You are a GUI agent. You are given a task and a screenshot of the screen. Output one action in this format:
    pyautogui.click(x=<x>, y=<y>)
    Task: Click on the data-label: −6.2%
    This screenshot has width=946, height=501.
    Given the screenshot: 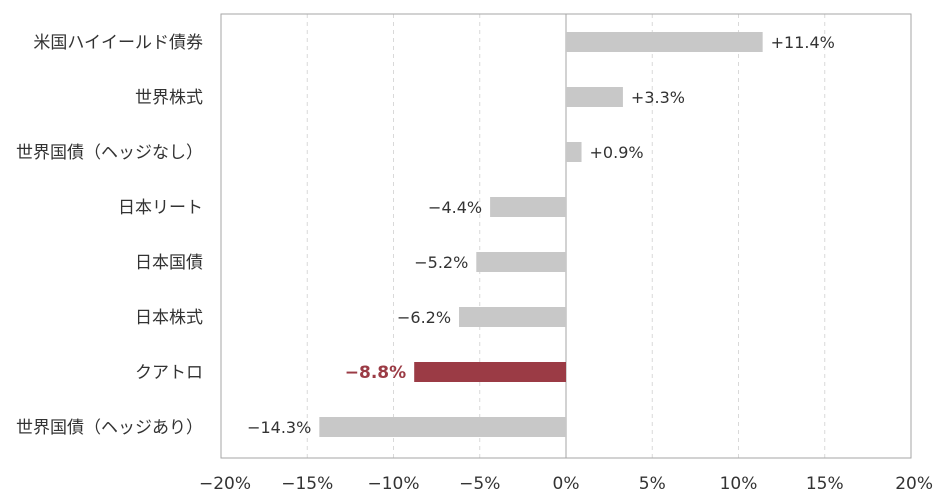 What is the action you would take?
    pyautogui.click(x=424, y=317)
    